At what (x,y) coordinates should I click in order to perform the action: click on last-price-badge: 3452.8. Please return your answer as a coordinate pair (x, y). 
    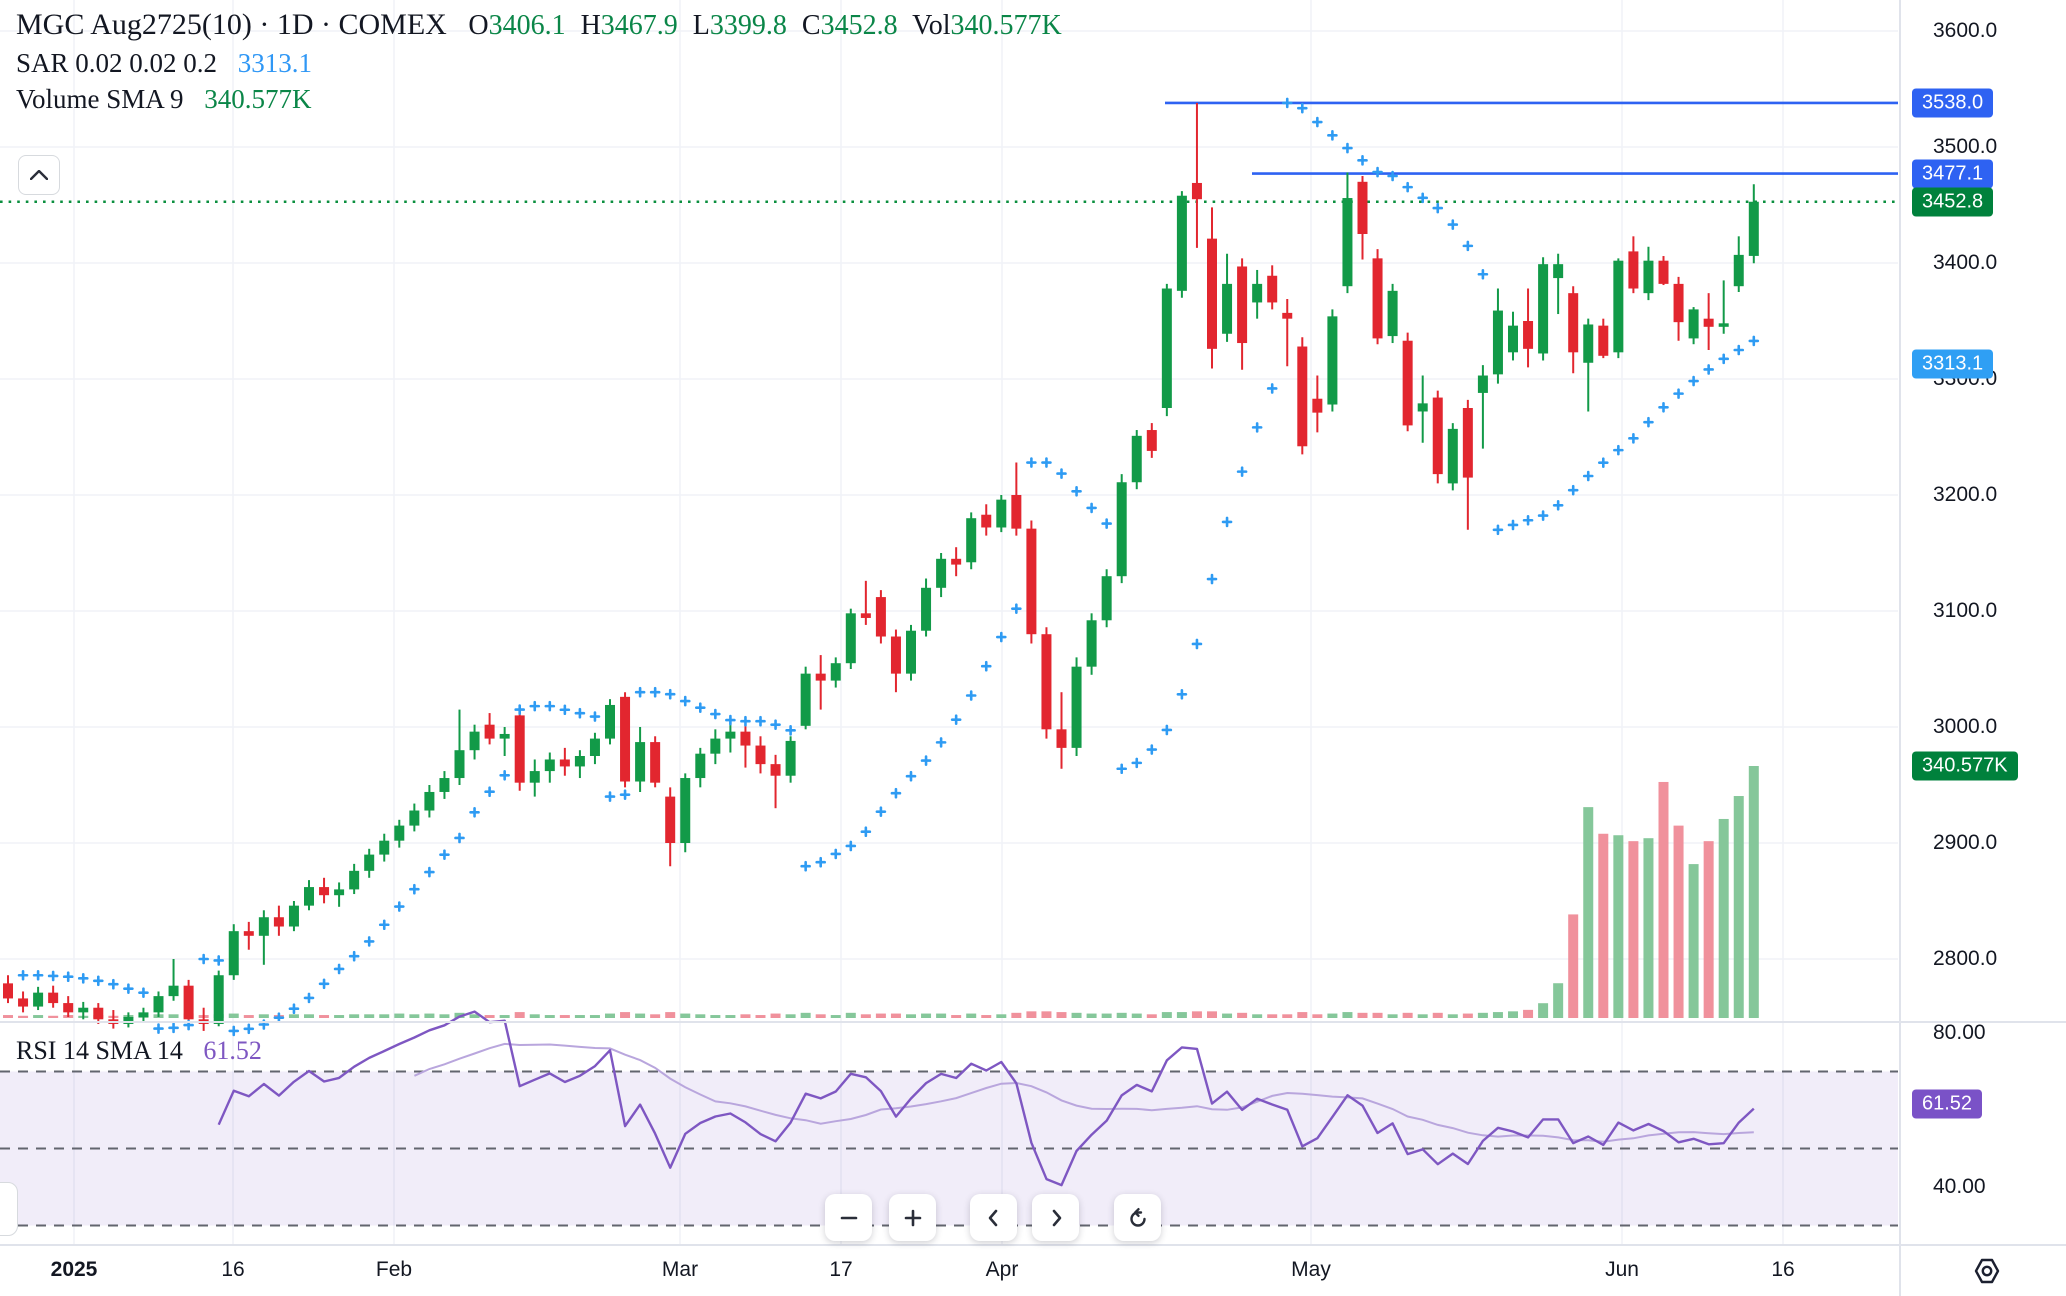
    Looking at the image, I should click on (1953, 202).